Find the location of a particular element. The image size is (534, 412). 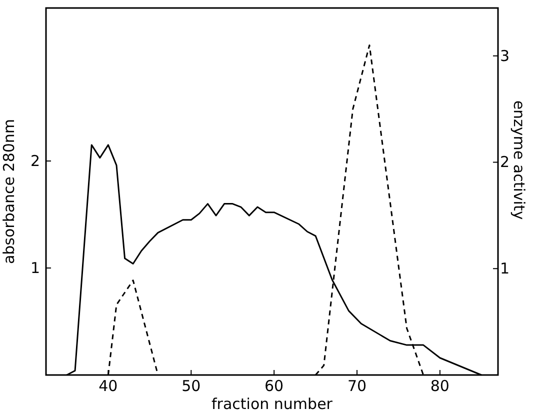

y2-axis-title: enzyme activity is located at coordinates (519, 160).